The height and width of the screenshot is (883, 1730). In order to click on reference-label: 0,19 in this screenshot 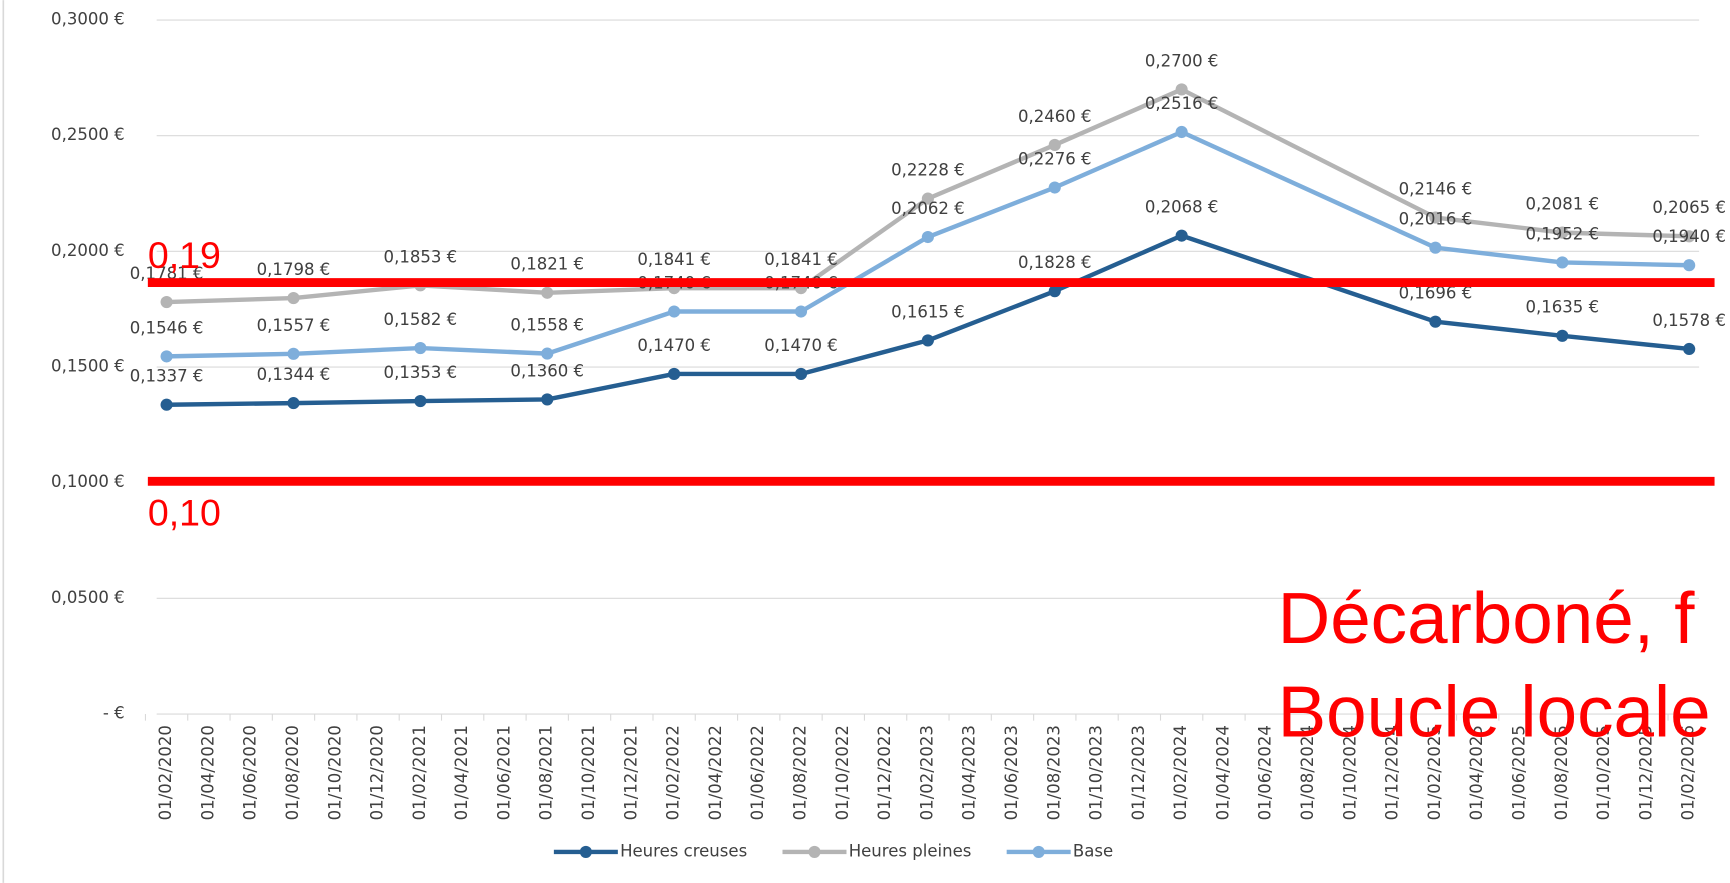, I will do `click(184, 255)`.